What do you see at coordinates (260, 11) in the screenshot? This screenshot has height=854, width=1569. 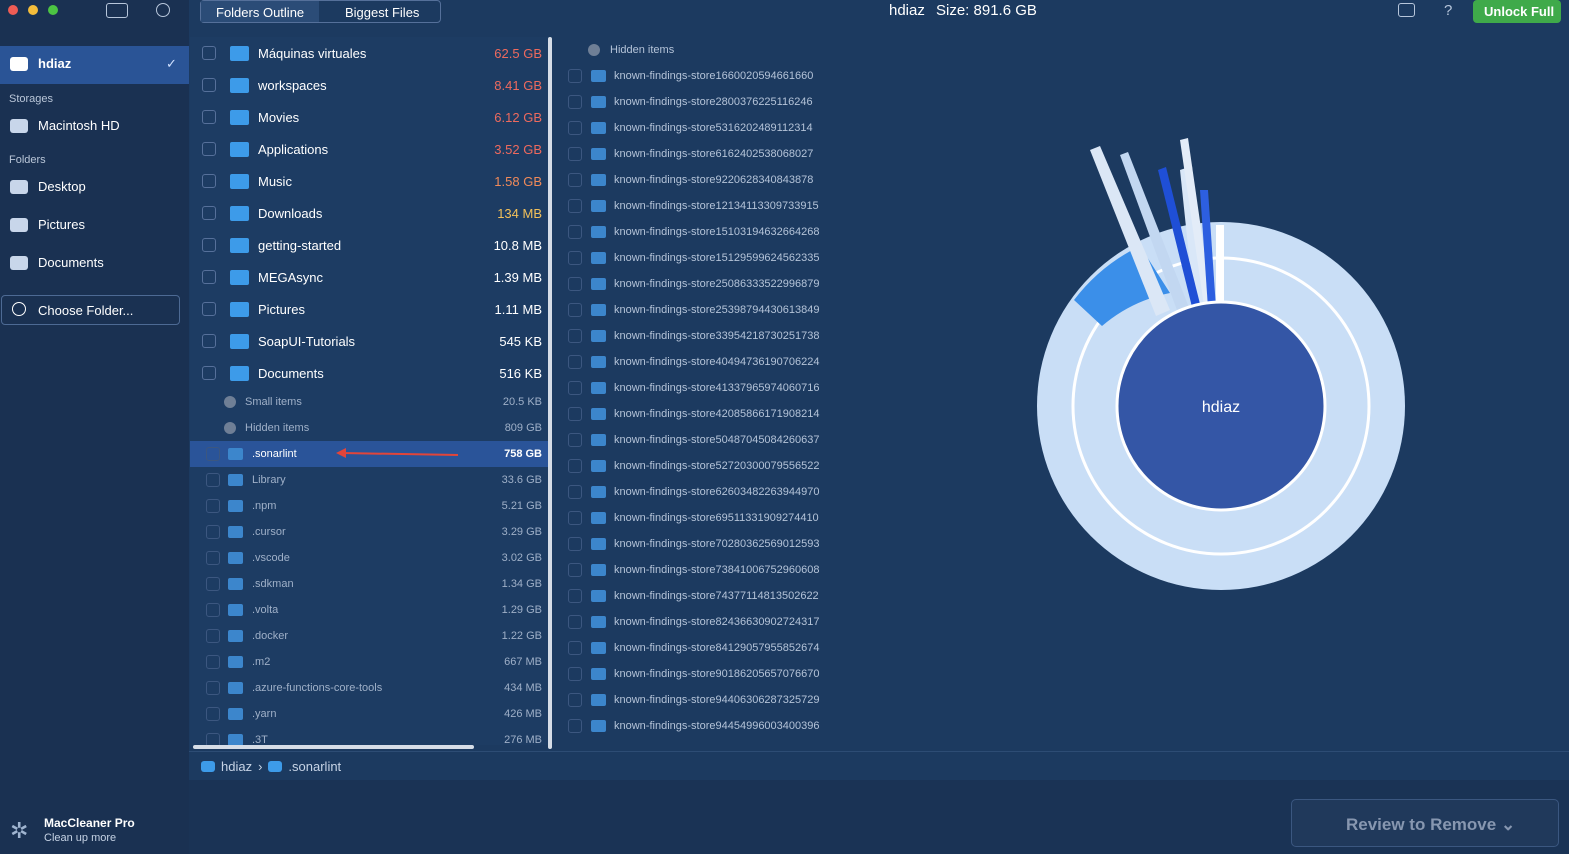 I see `tab: Folders Outline` at bounding box center [260, 11].